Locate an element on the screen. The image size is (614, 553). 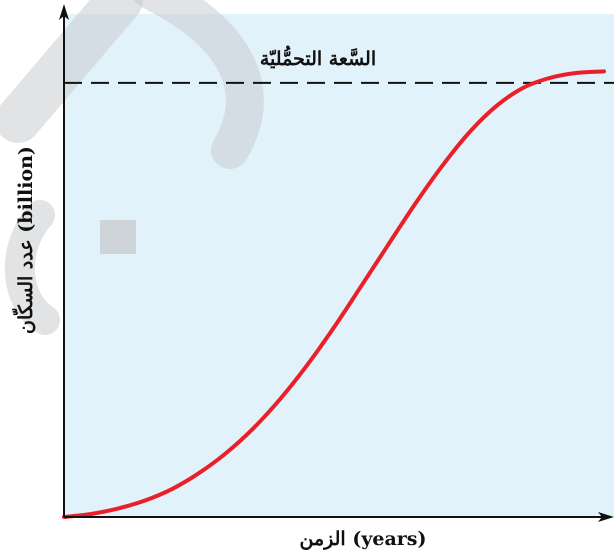
y-axis-label: عدد السكّان (billion) is located at coordinates (24, 240).